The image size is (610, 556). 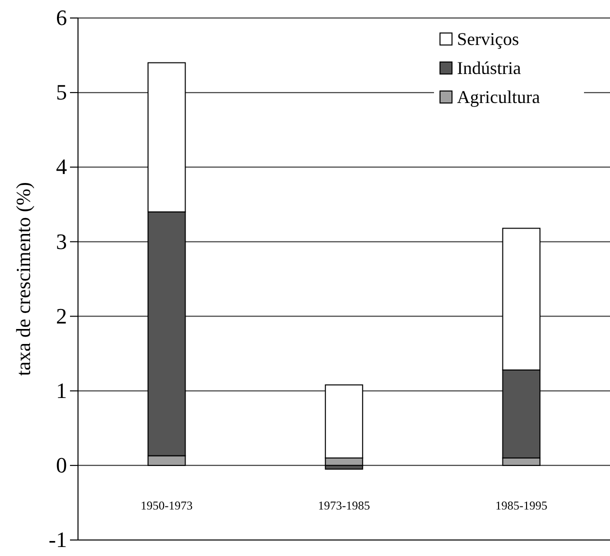 I want to click on legend-label: Agricultura, so click(x=498, y=97).